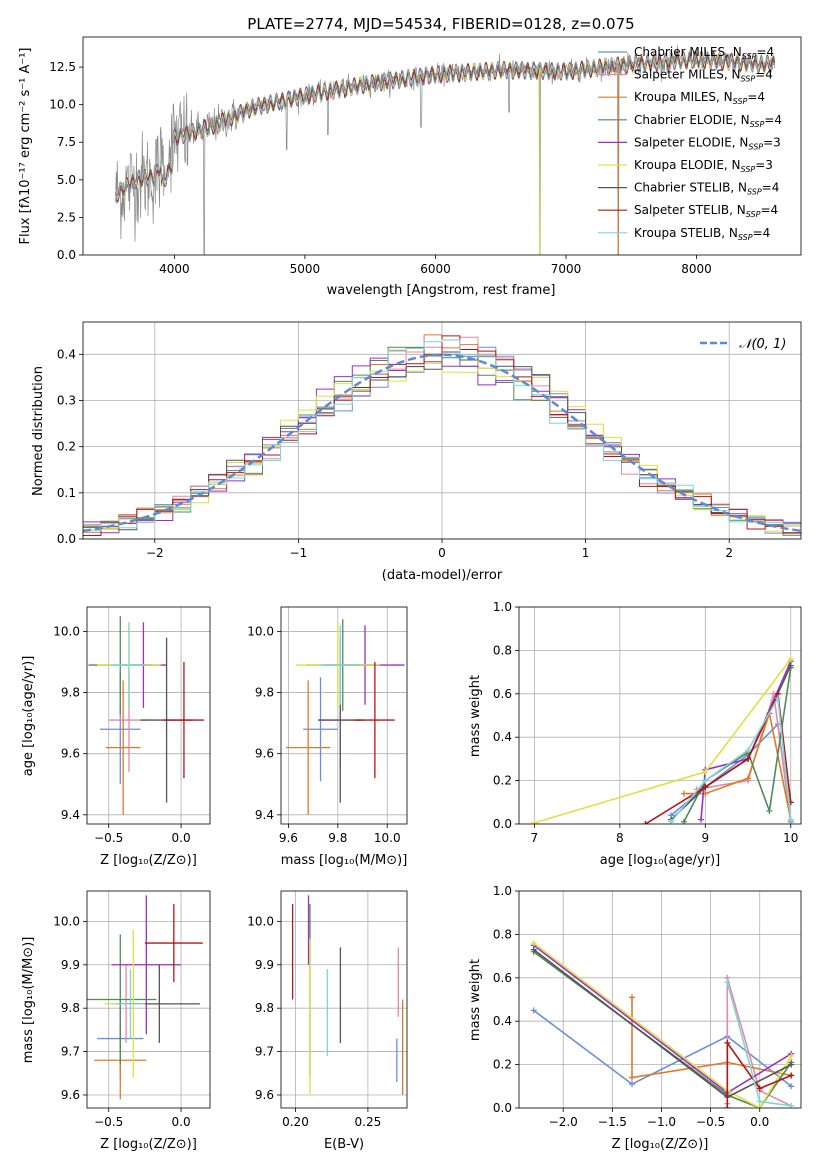 The image size is (819, 1170). What do you see at coordinates (70, 815) in the screenshot?
I see `y-tick-label: 9.4` at bounding box center [70, 815].